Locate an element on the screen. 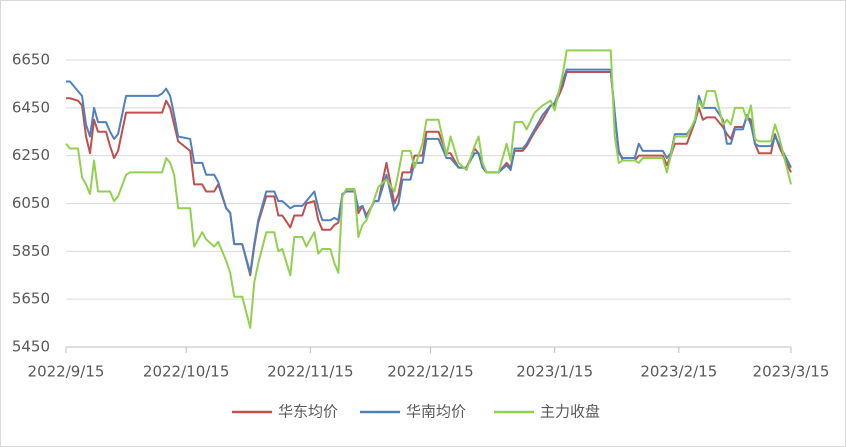 The width and height of the screenshot is (846, 447). y-tick-label: 5850 is located at coordinates (31, 251).